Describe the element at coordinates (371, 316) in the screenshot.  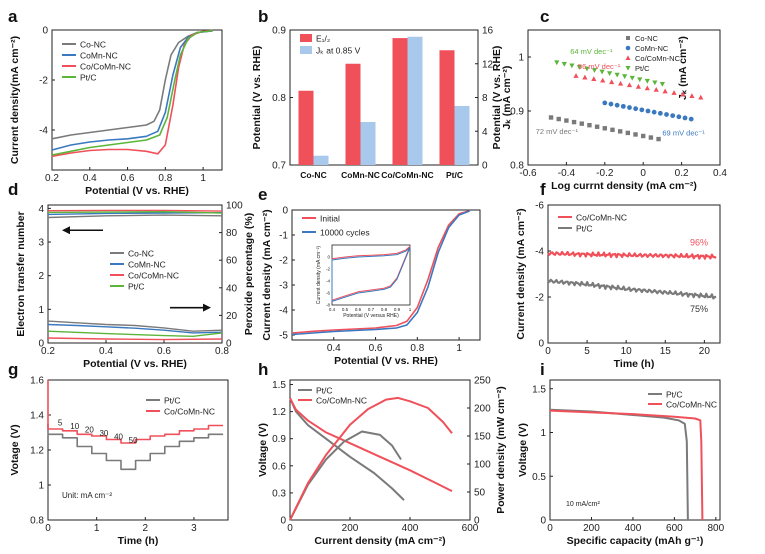
I see `inset-x-label: Potential (V versus RHE)` at that location.